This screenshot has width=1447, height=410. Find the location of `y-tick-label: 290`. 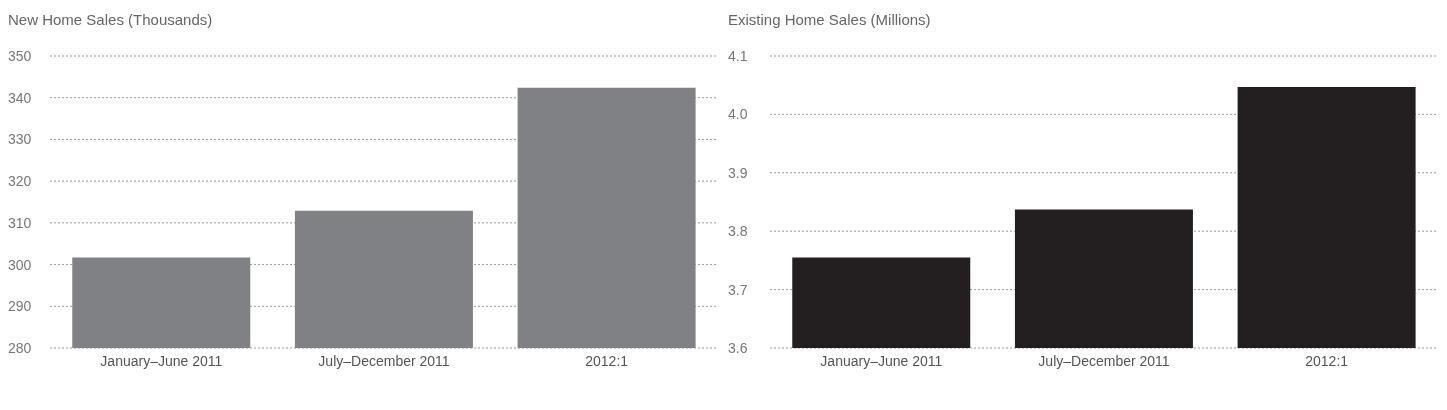

y-tick-label: 290 is located at coordinates (20, 306).